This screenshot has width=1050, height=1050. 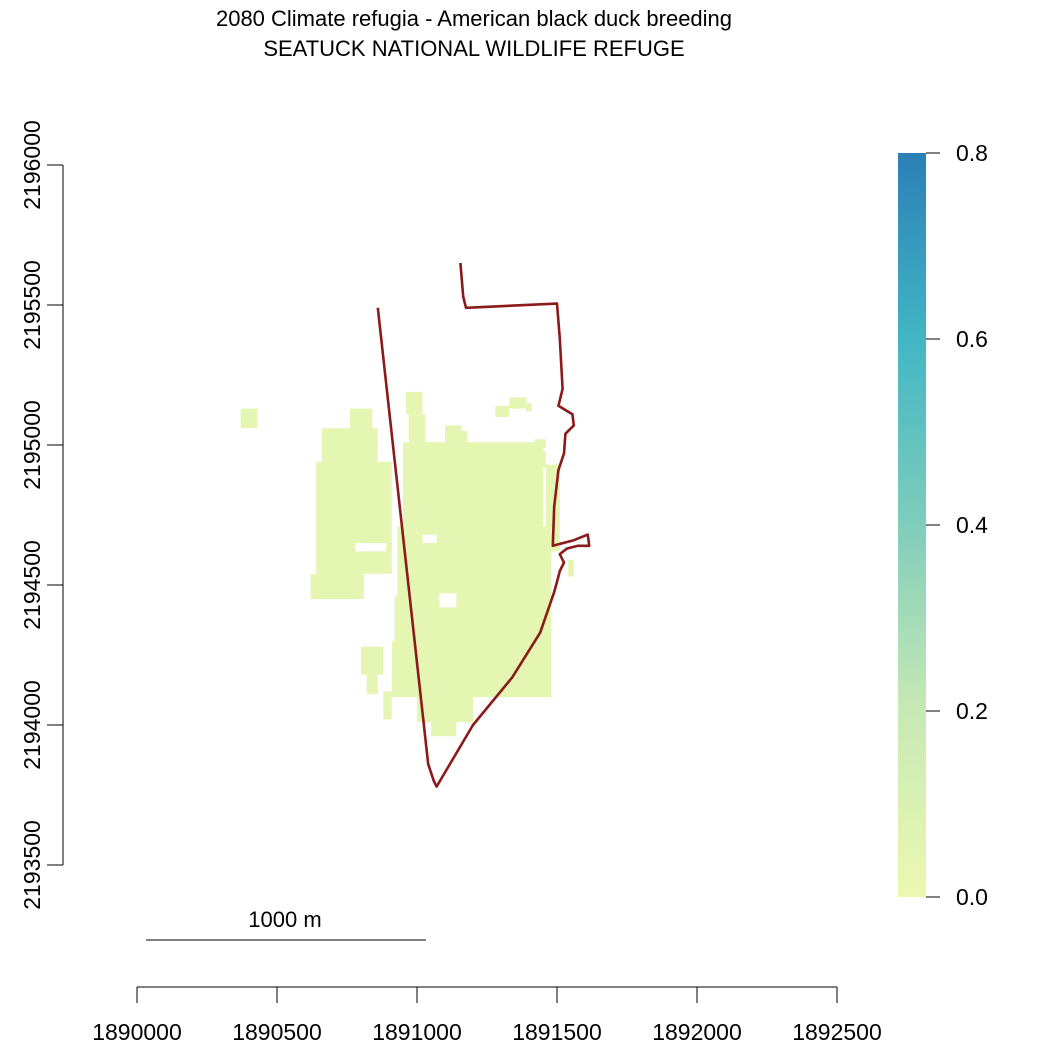 What do you see at coordinates (972, 525) in the screenshot?
I see `legend-tick-label: 0.4` at bounding box center [972, 525].